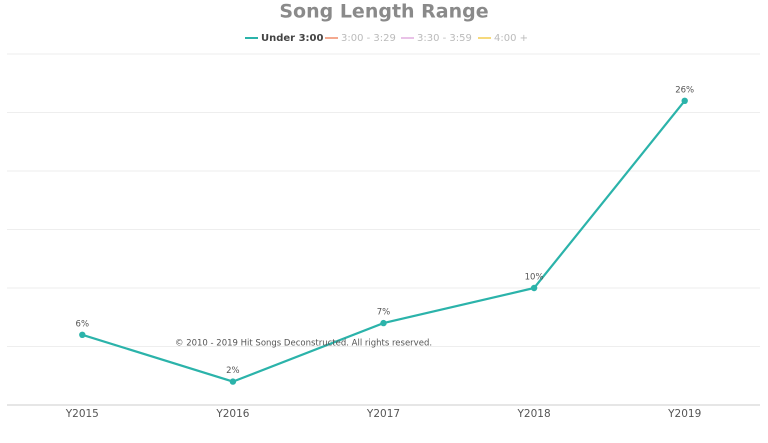 This screenshot has height=443, width=768. What do you see at coordinates (684, 90) in the screenshot?
I see `data-label: 26%` at bounding box center [684, 90].